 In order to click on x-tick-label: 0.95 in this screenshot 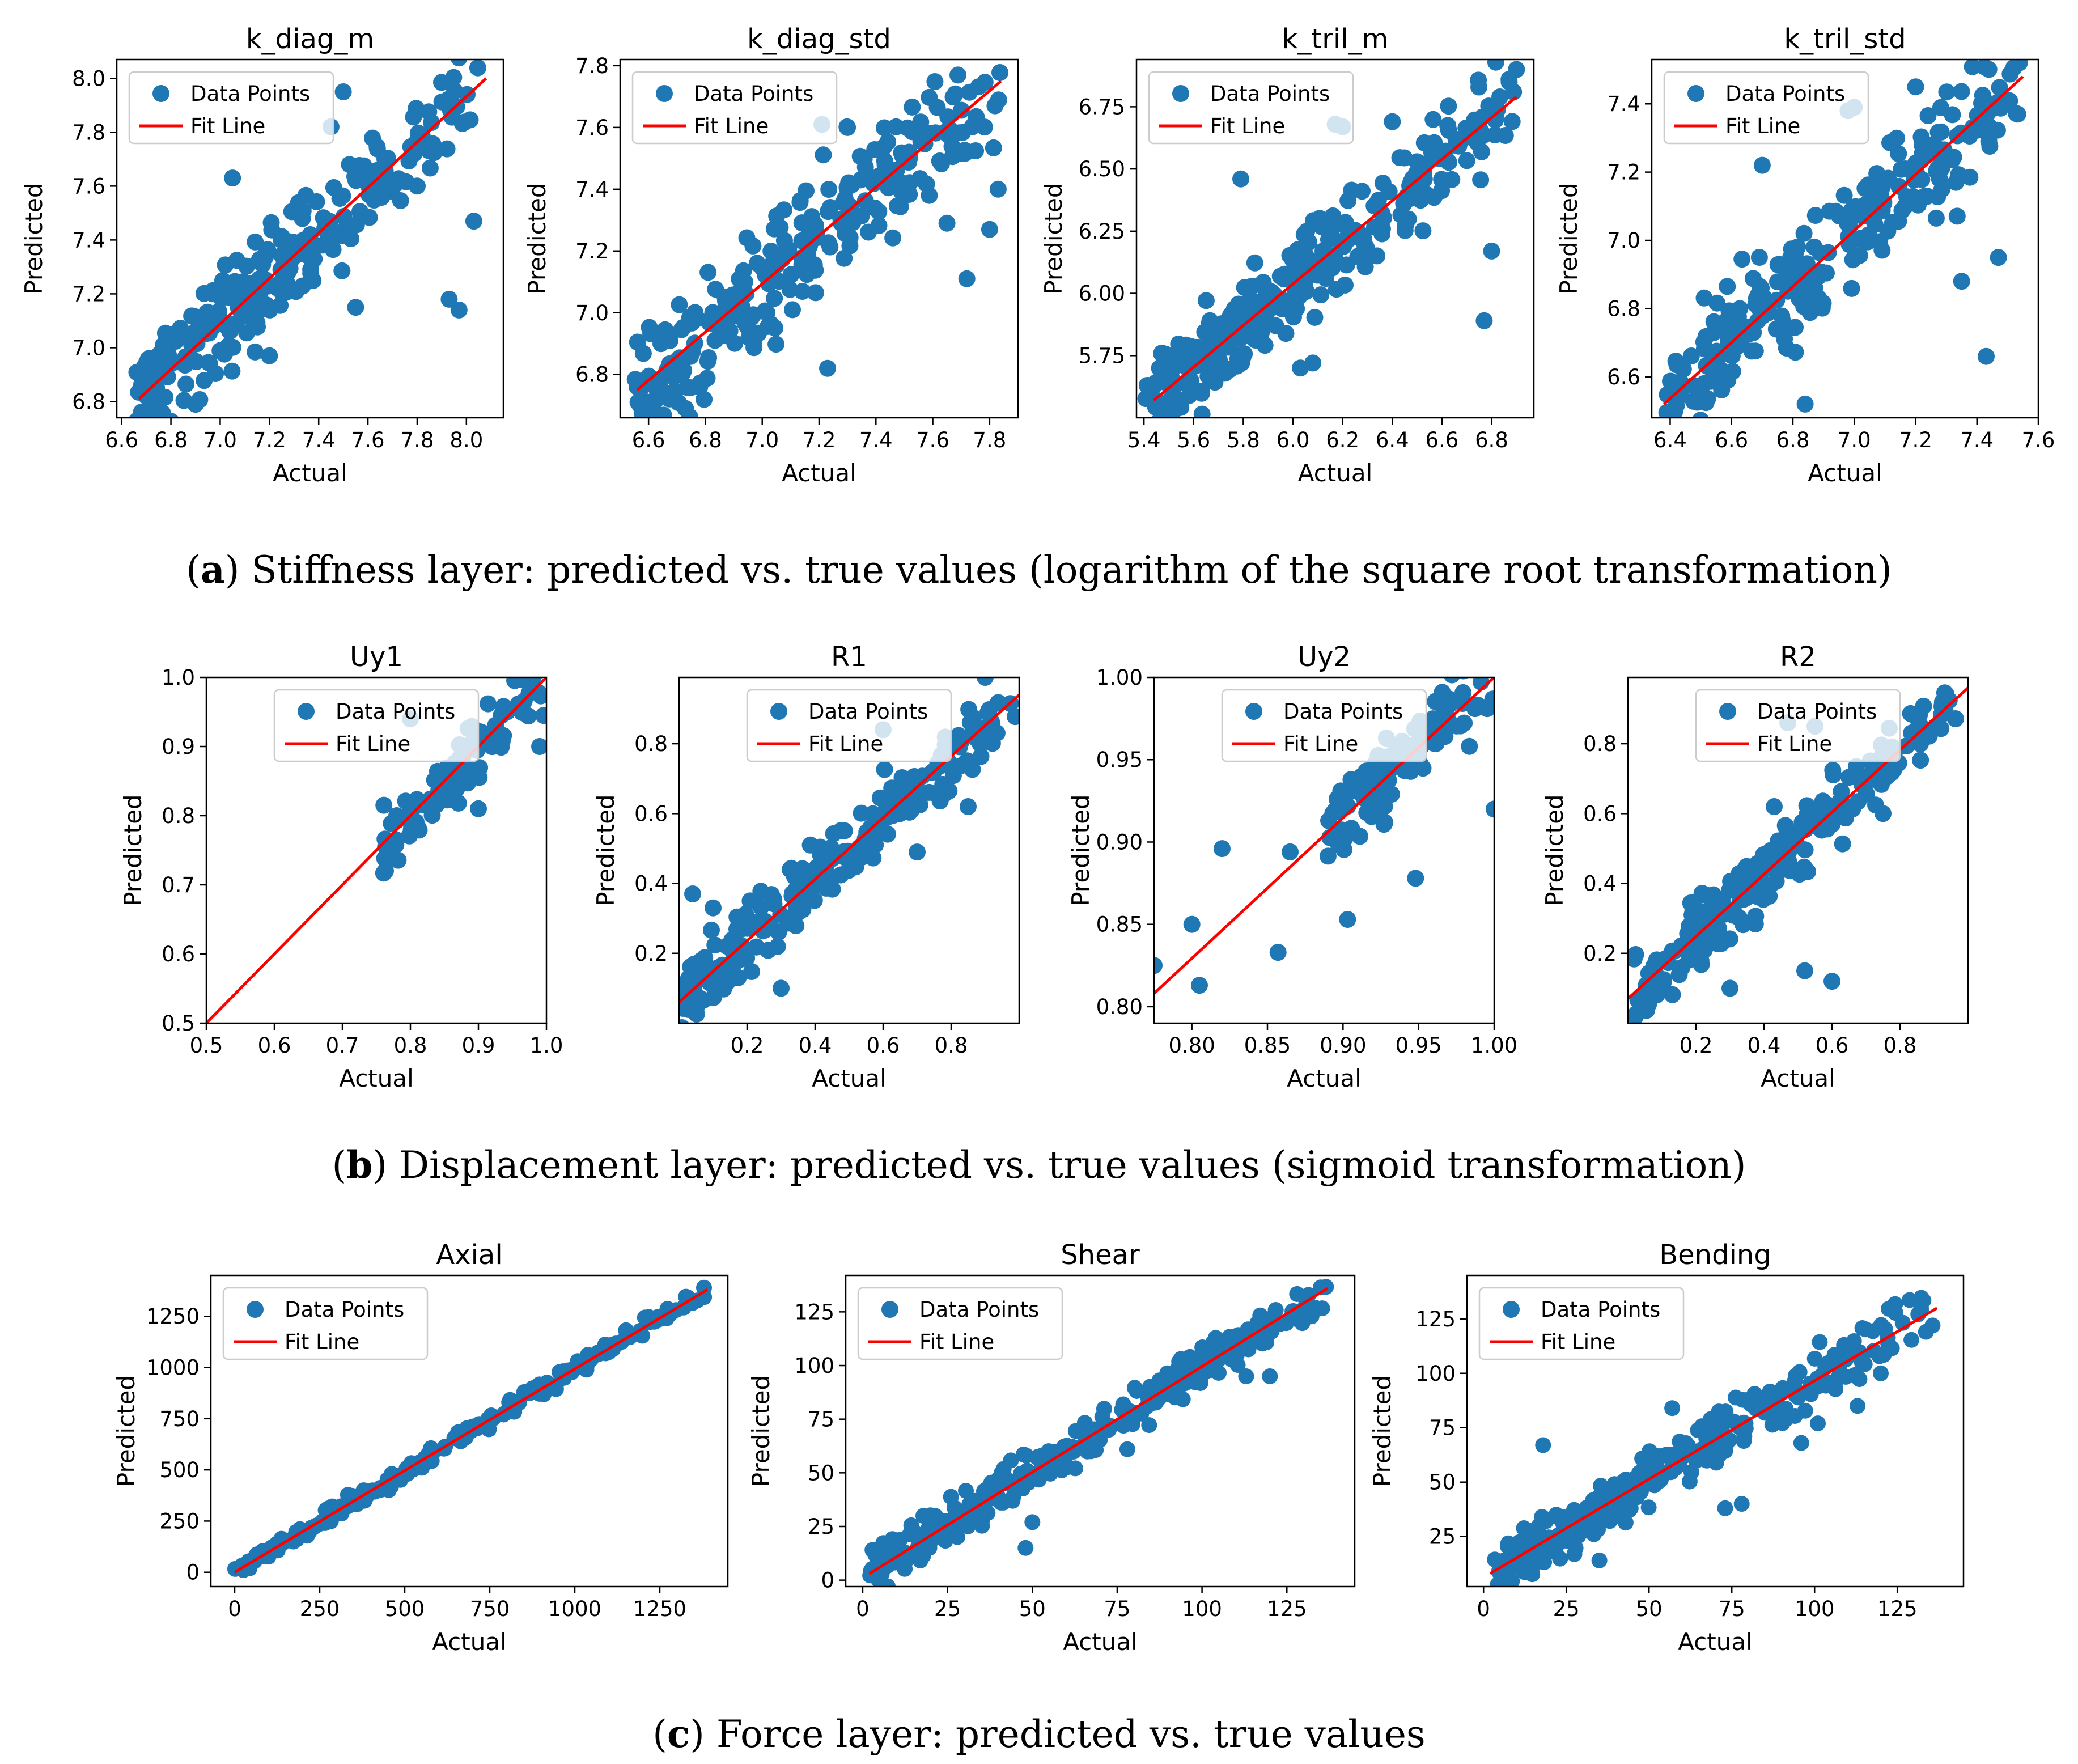, I will do `click(1418, 1045)`.